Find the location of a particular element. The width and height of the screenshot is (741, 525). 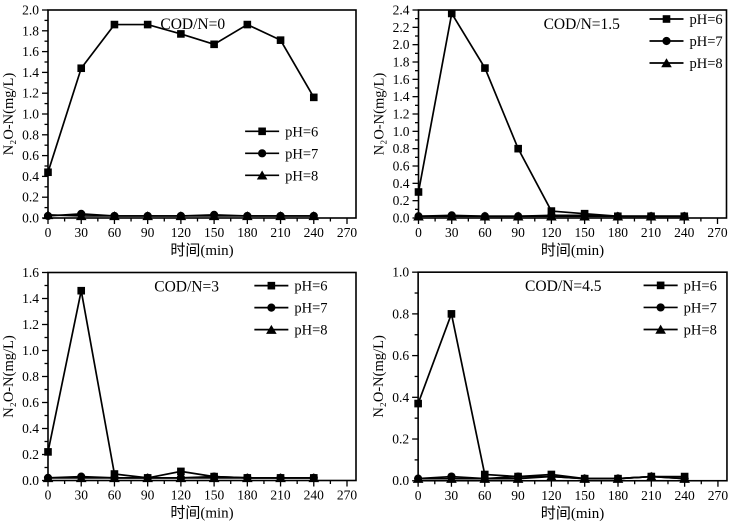

x-tick-label: 90 is located at coordinates (518, 232).